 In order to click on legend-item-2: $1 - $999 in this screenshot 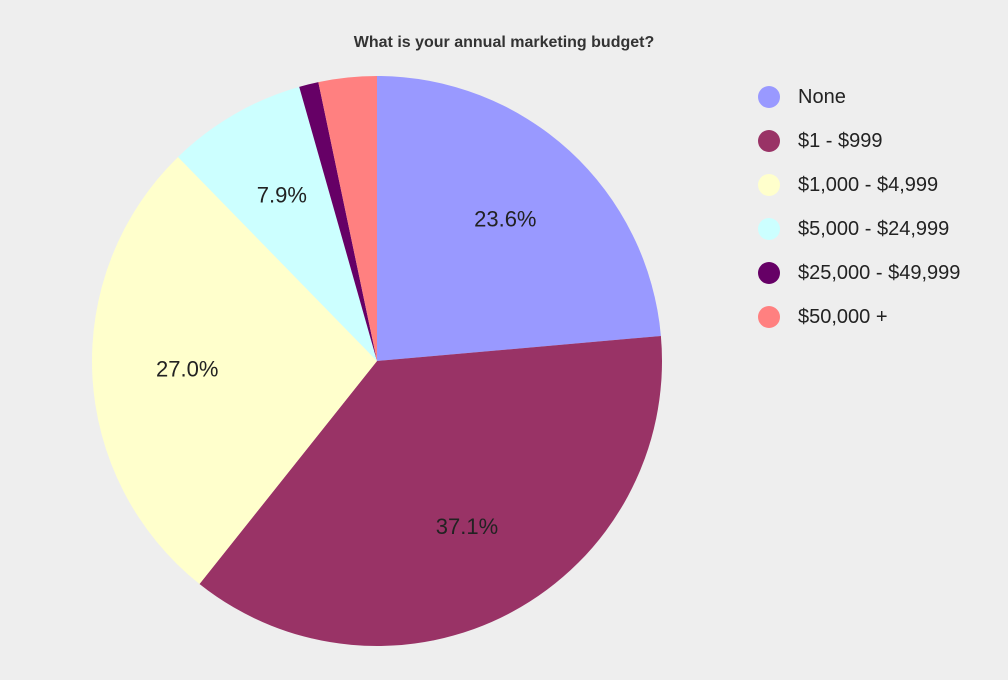, I will do `click(859, 141)`.